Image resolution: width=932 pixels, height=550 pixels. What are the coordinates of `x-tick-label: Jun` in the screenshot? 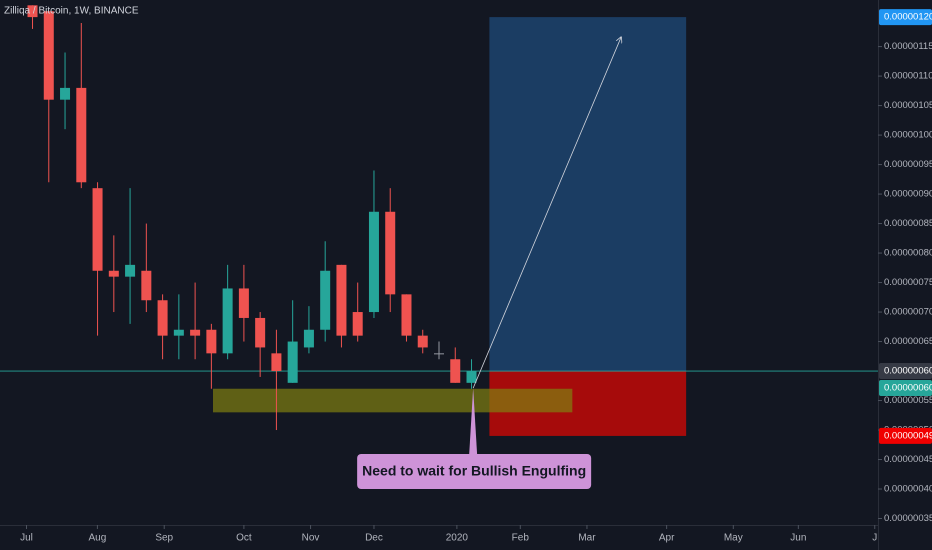 It's located at (798, 538).